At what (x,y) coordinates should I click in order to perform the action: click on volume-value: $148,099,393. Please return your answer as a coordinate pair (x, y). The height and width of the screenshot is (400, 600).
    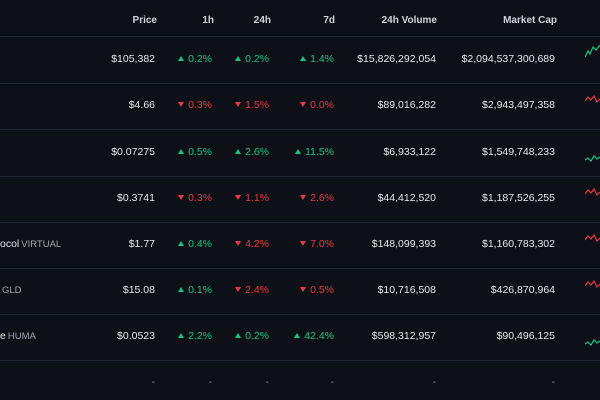
    Looking at the image, I should click on (403, 244).